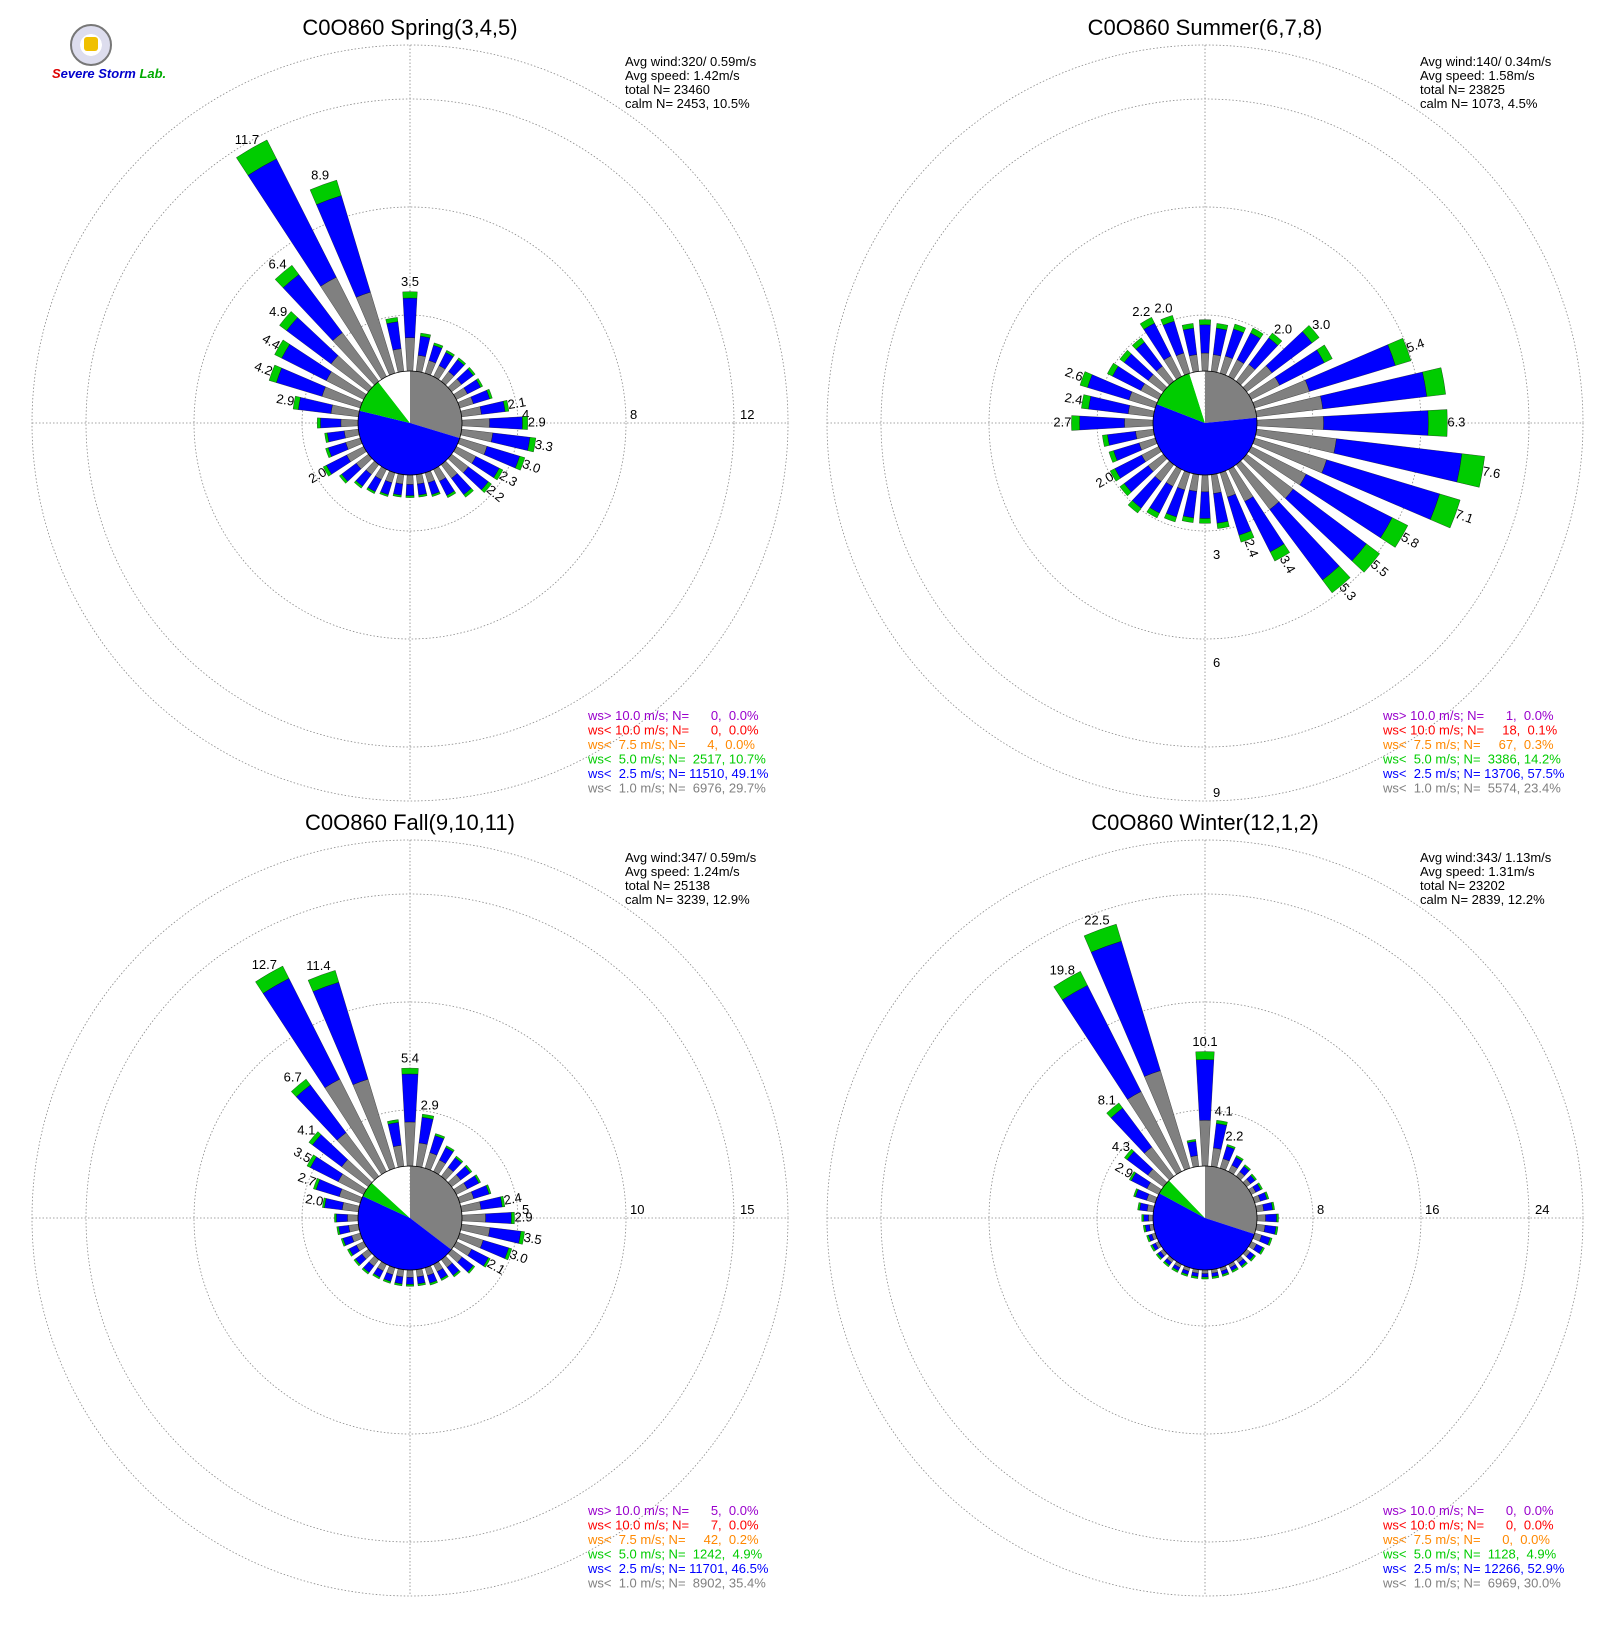  What do you see at coordinates (1204, 1041) in the screenshot?
I see `bar-value-label: 10.1` at bounding box center [1204, 1041].